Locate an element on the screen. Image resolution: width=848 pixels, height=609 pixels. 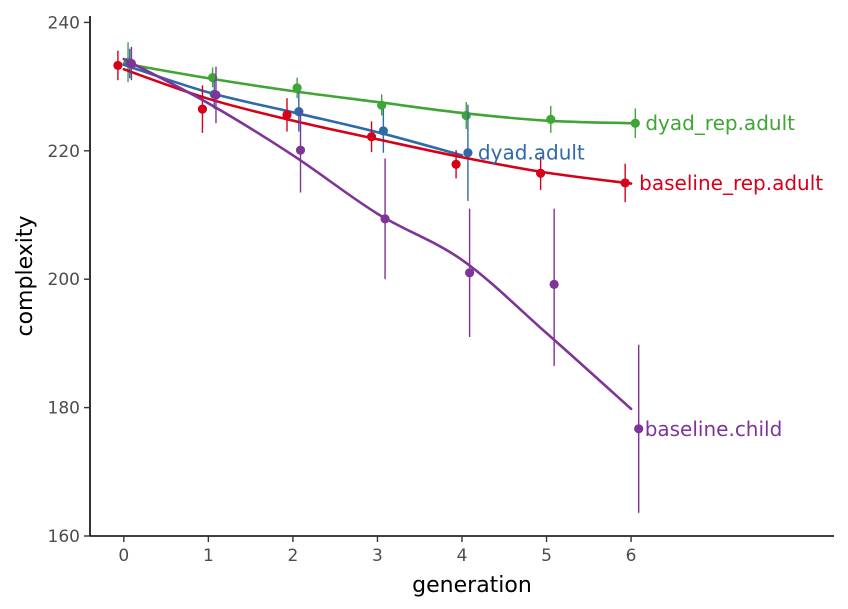
y-tick-label: 180 is located at coordinates (64, 409).